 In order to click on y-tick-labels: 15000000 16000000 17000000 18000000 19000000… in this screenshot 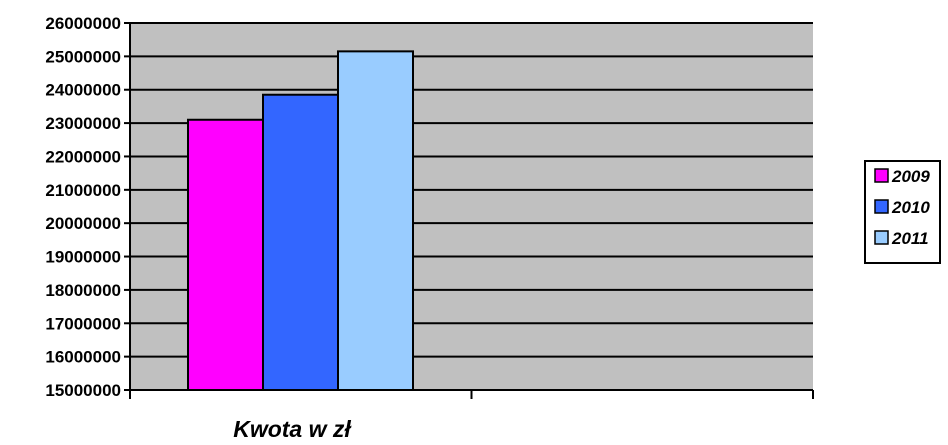, I will do `click(83, 207)`.